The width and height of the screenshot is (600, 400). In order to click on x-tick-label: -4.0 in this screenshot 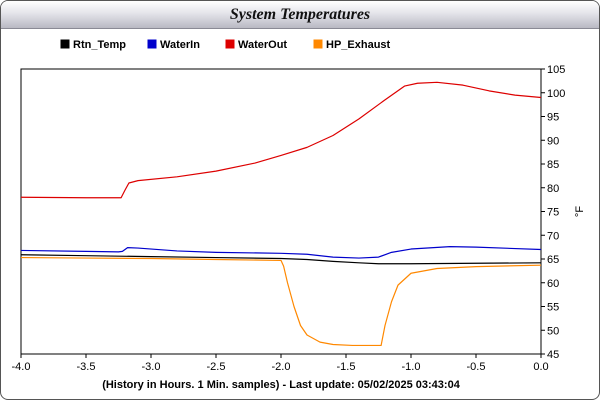, I will do `click(21, 367)`.